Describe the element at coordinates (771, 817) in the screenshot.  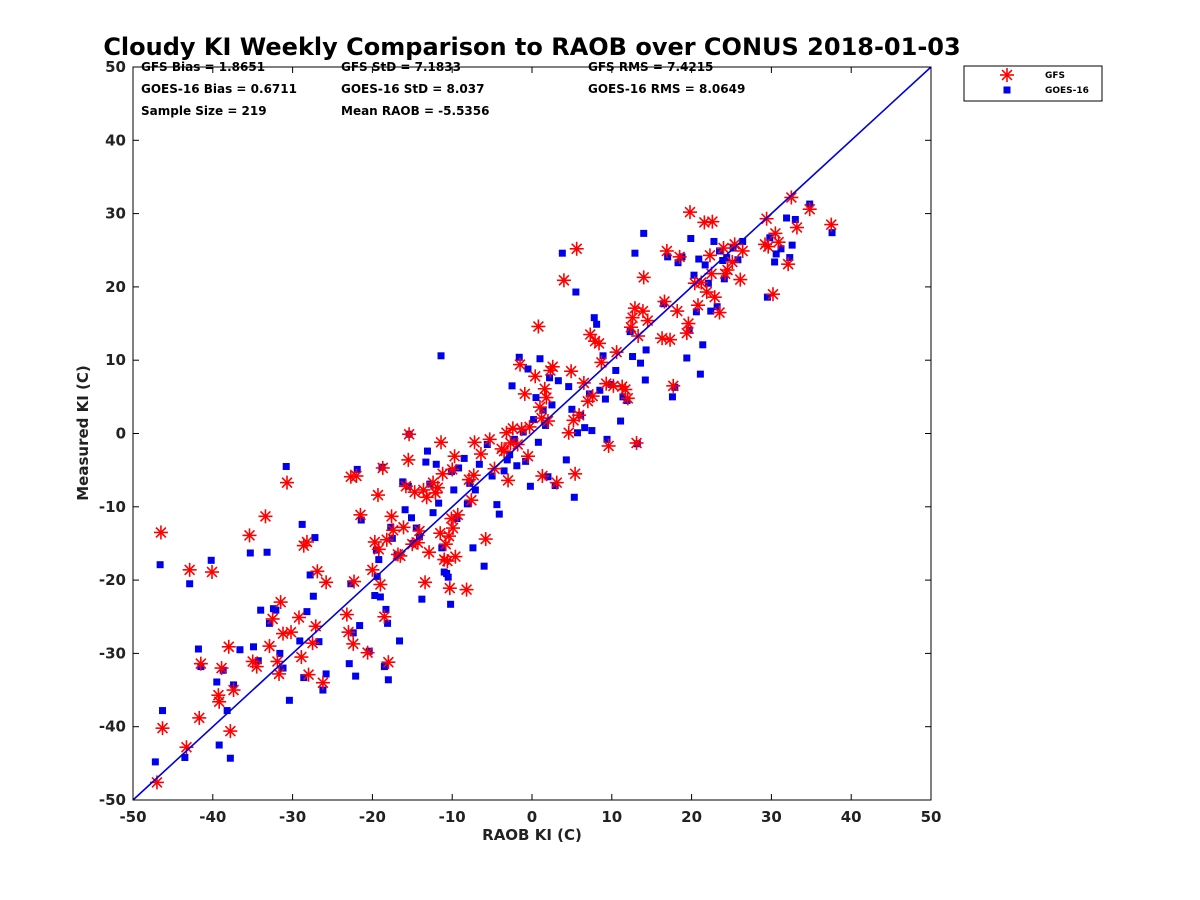
I see `x-tick-label: 30` at that location.